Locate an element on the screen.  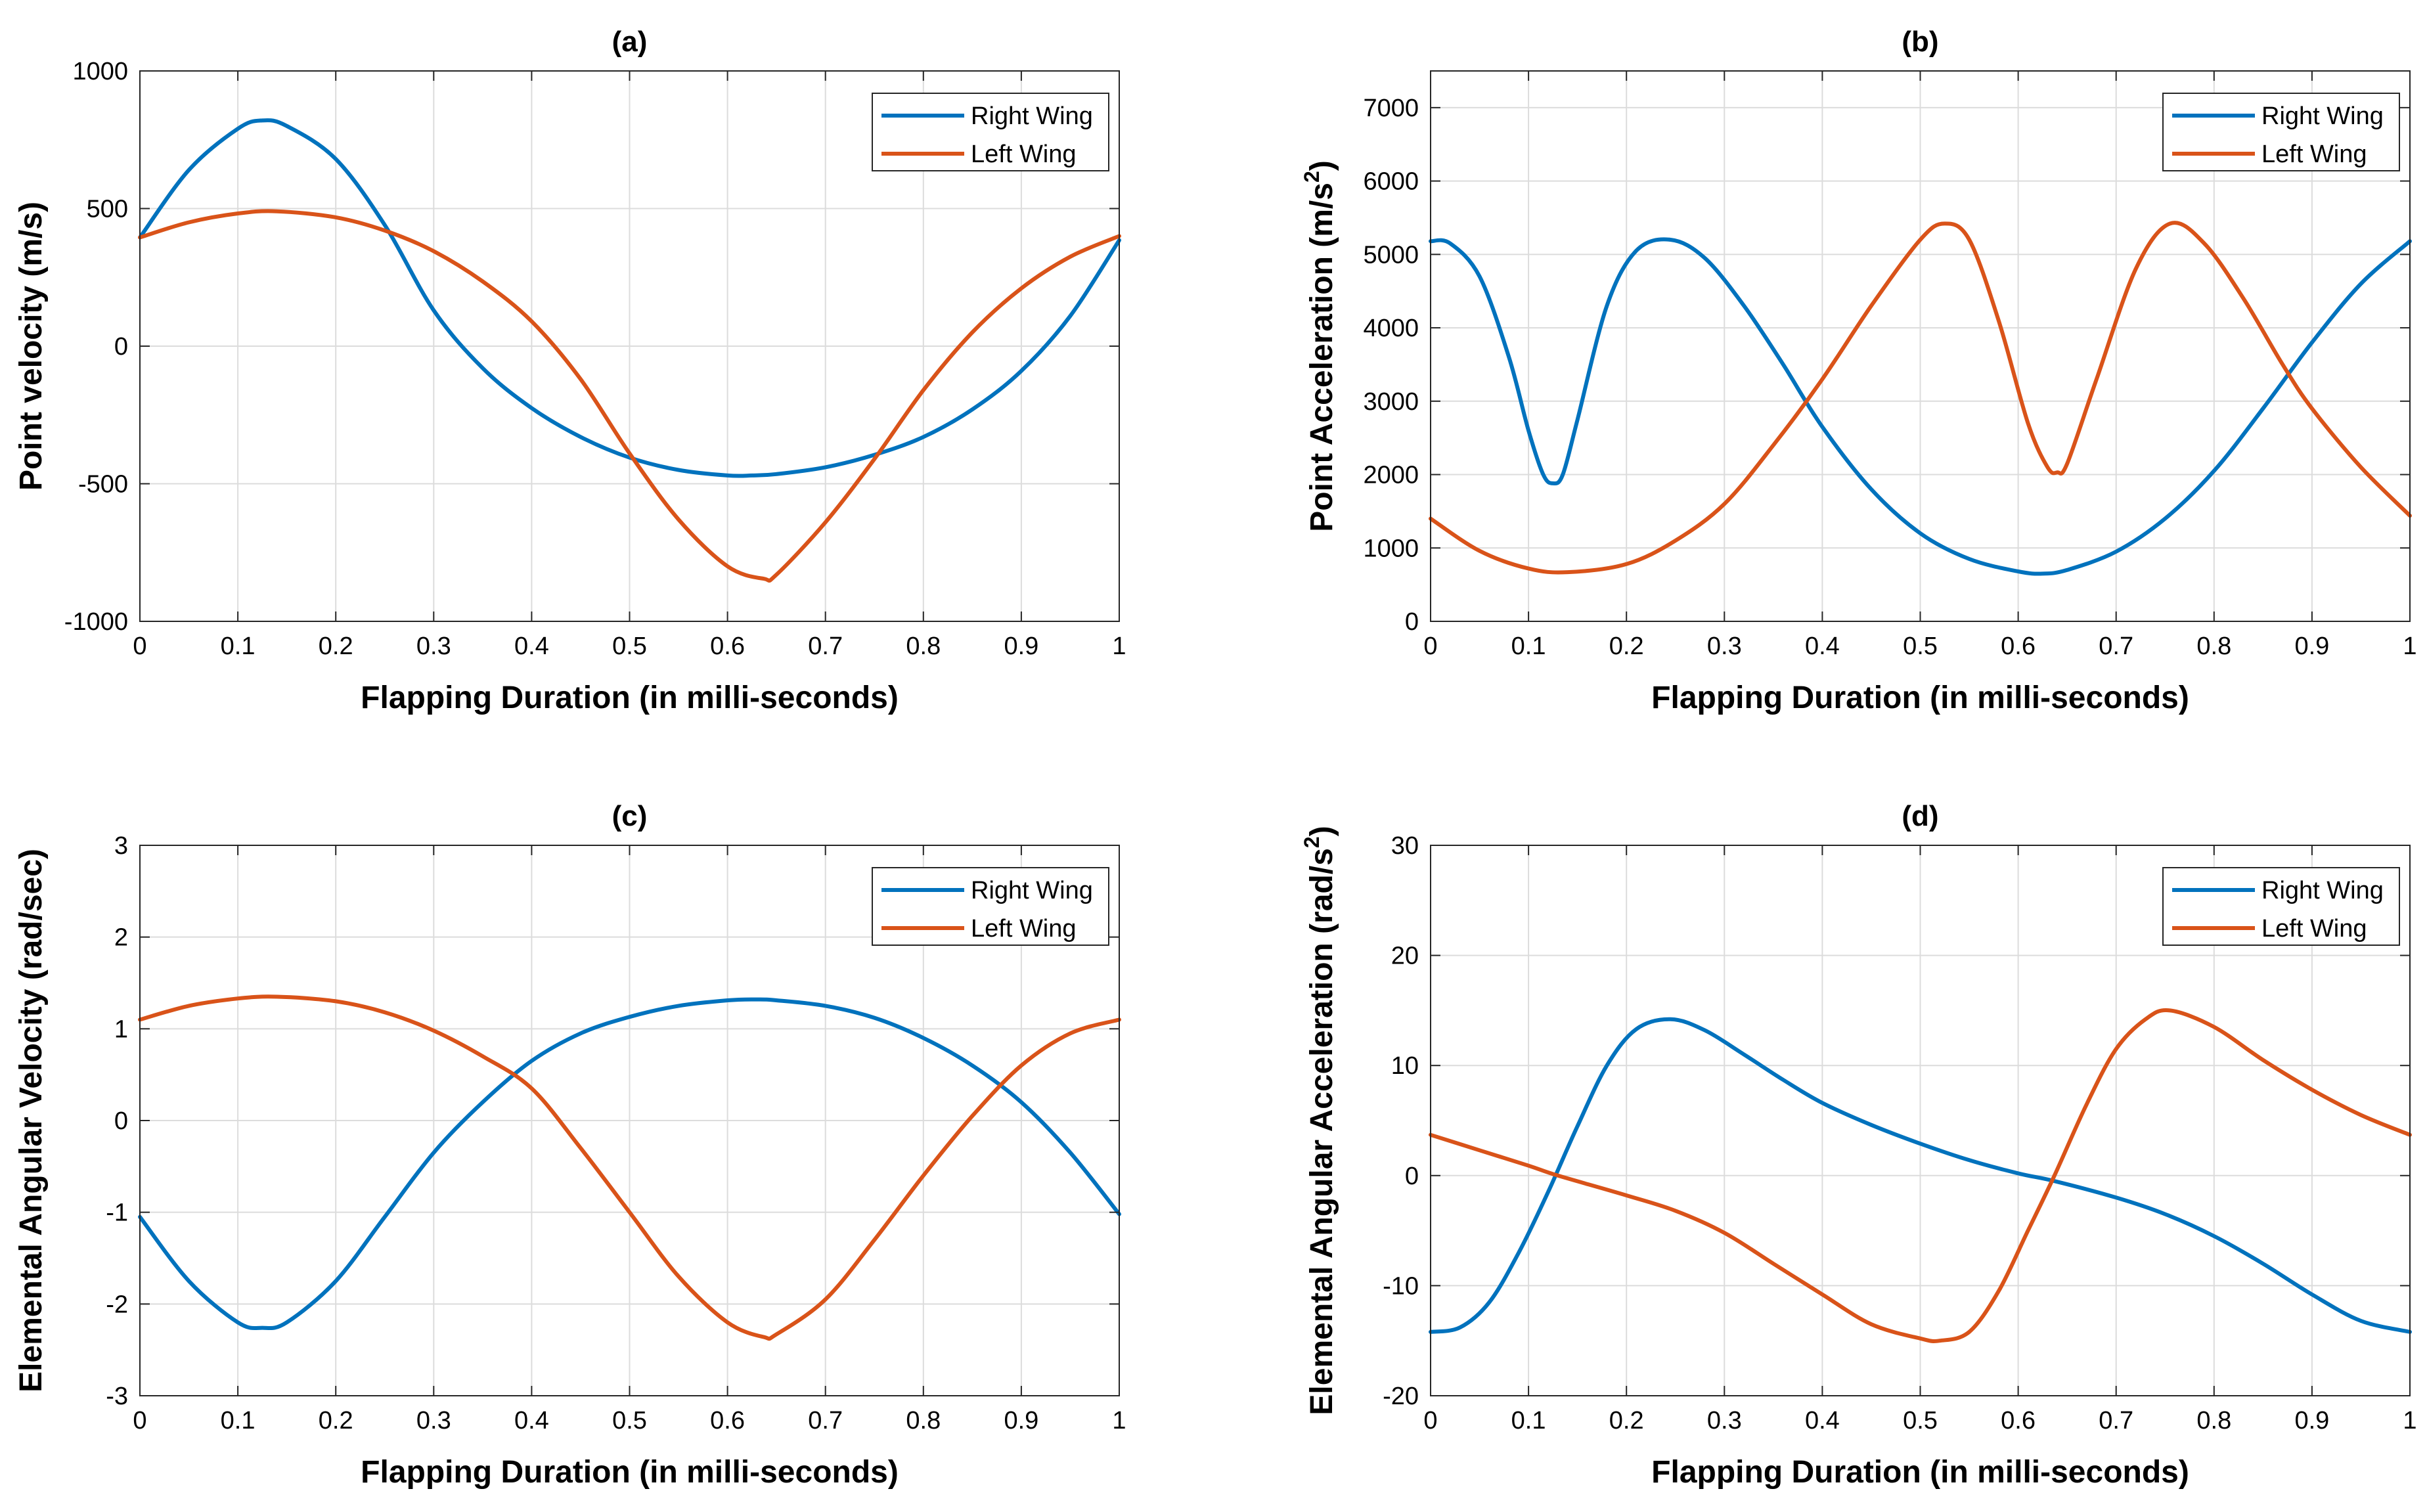
y-tick-label: 5000 is located at coordinates (1391, 255).